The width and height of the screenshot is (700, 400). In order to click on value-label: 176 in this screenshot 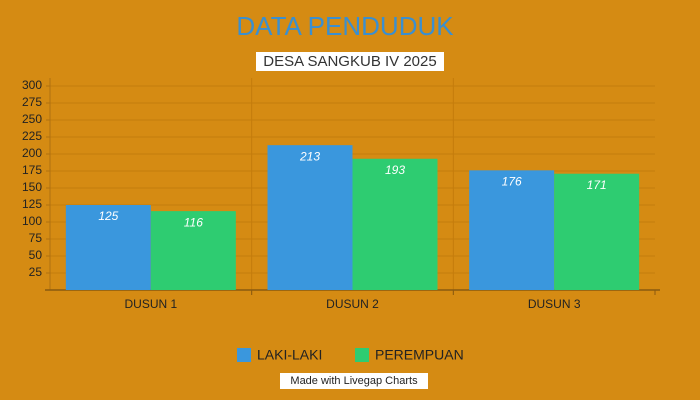, I will do `click(512, 181)`.